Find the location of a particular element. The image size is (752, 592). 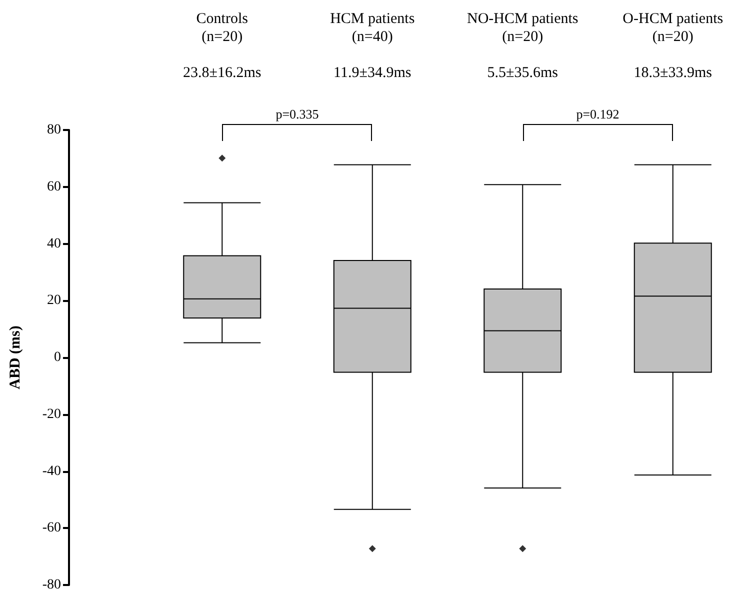

text: 18.3±33.9ms is located at coordinates (673, 73).